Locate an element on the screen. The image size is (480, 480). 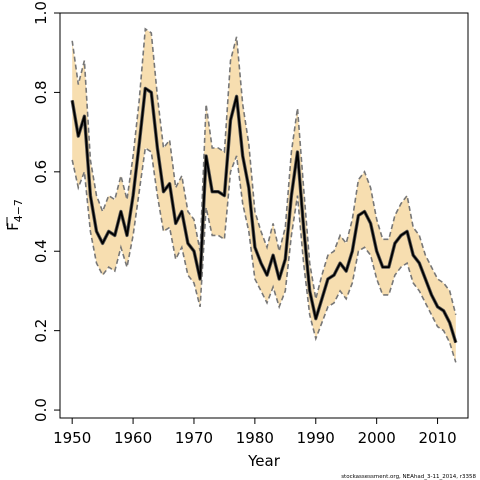
x-tick-label: 1960 is located at coordinates (133, 438).